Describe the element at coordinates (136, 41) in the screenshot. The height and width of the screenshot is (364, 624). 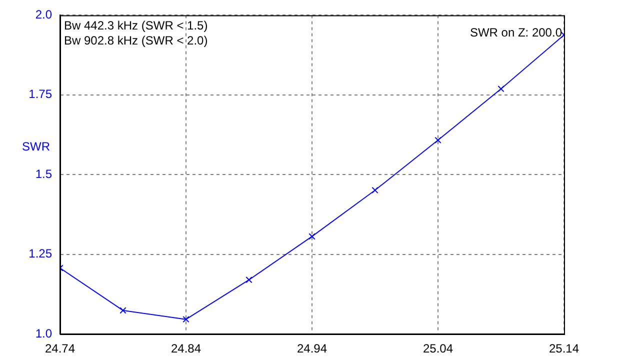
I see `annotation: Bw 902.8 kHz (SWR < 2.0)` at that location.